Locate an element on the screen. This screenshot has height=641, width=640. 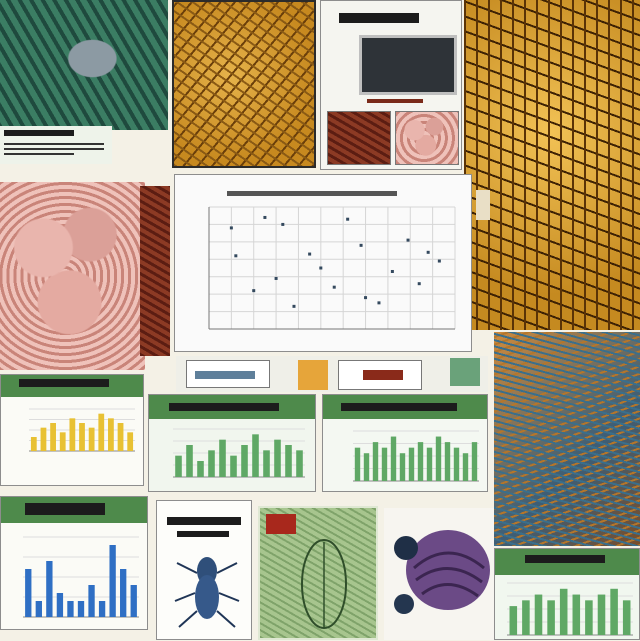
red-specimen-thumb is located at coordinates (281, 524).